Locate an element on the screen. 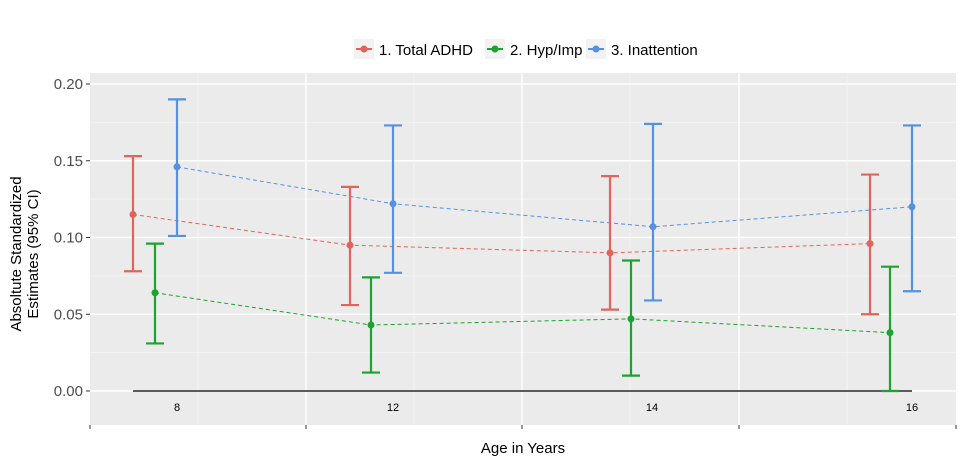  x-axis is located at coordinates (523, 427).